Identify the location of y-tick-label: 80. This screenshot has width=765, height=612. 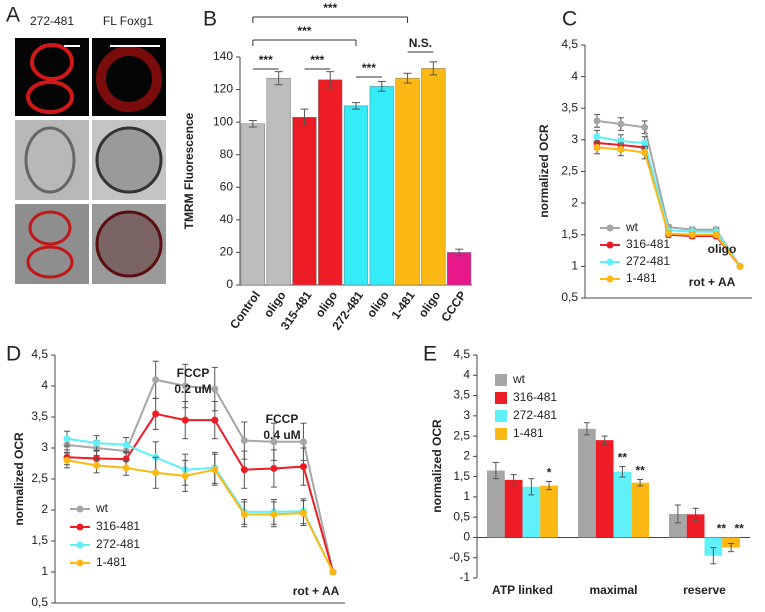
(227, 154).